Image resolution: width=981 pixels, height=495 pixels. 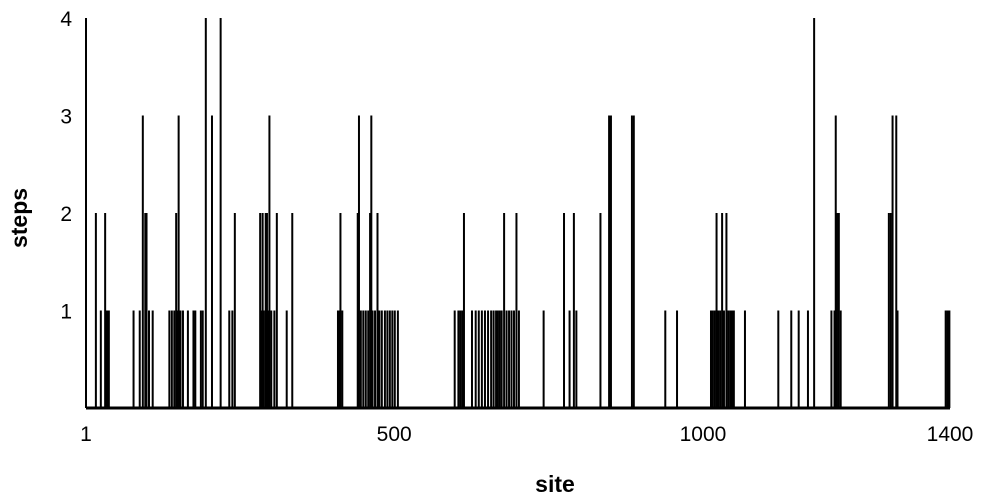 What do you see at coordinates (19, 218) in the screenshot?
I see `y-axis-label: steps` at bounding box center [19, 218].